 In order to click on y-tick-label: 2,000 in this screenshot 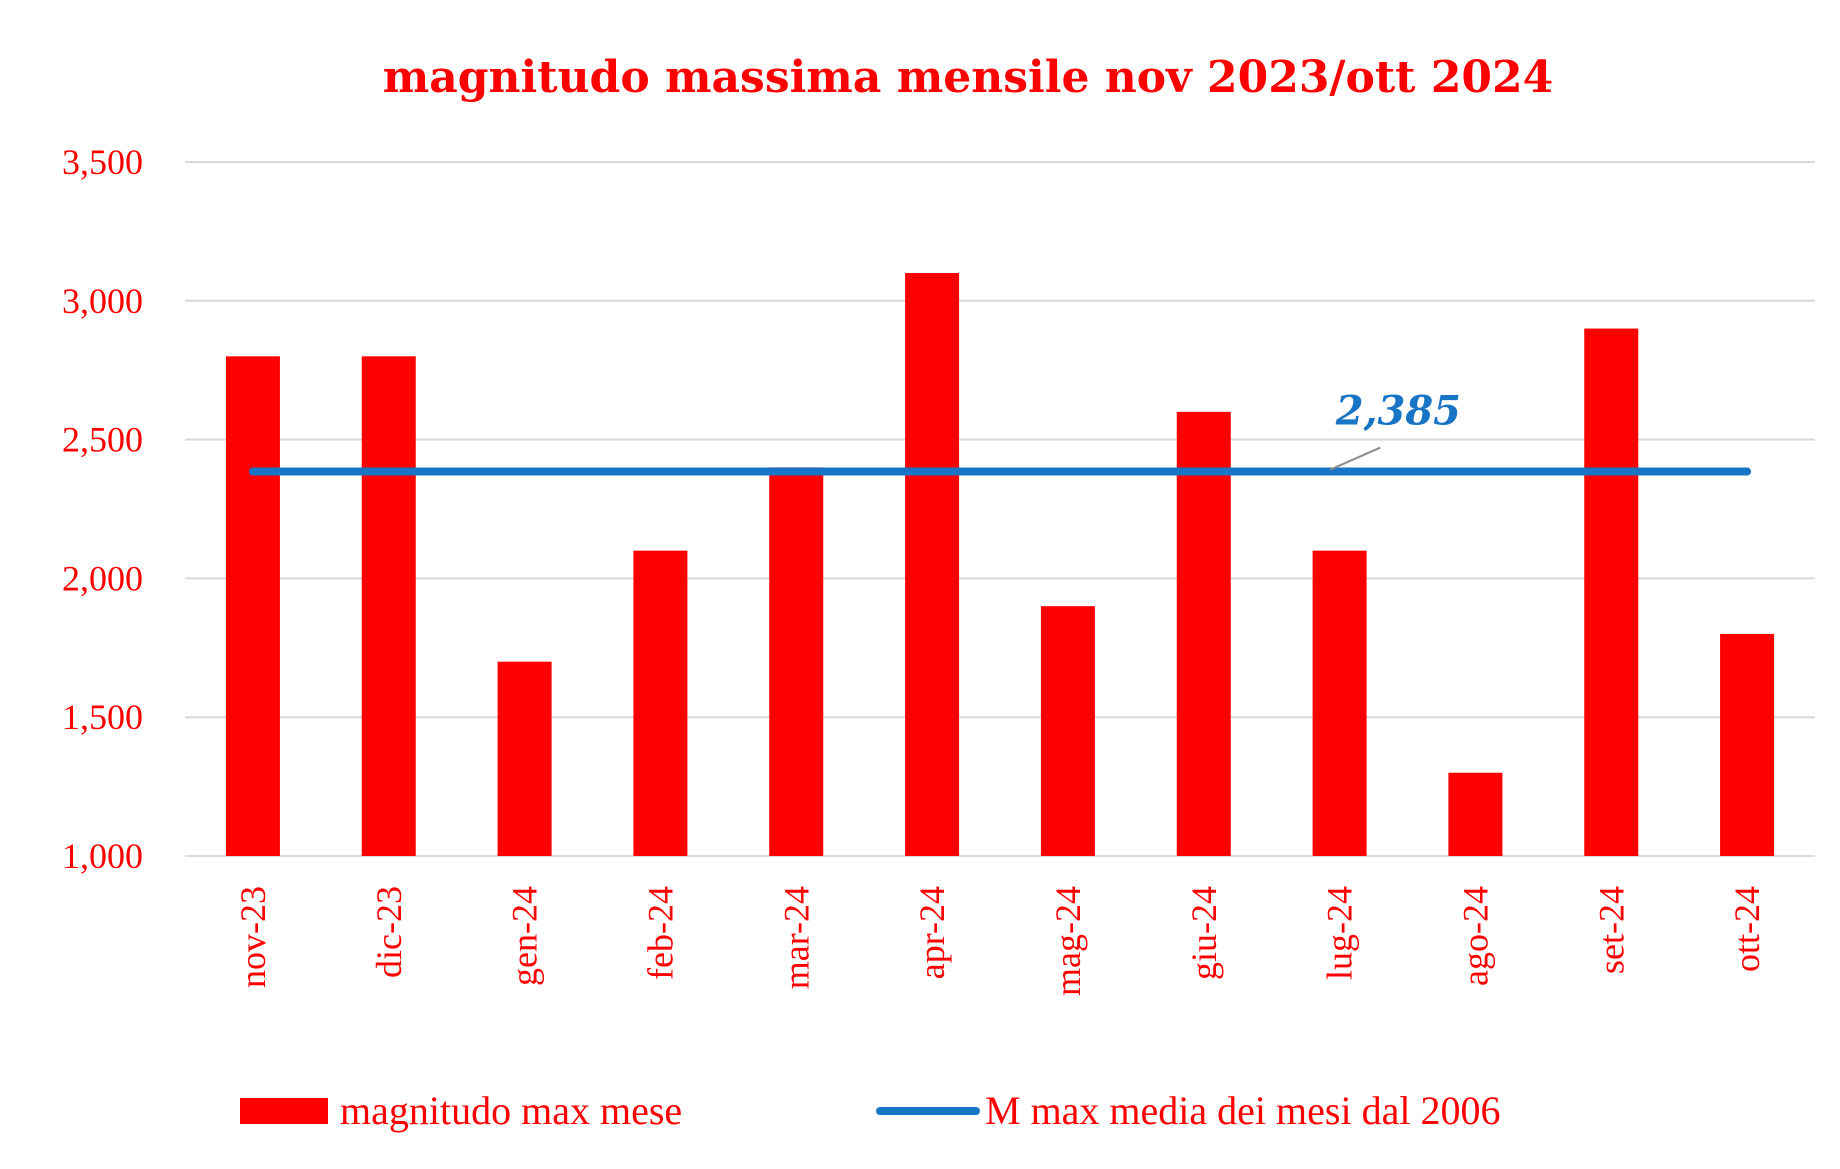, I will do `click(102, 578)`.